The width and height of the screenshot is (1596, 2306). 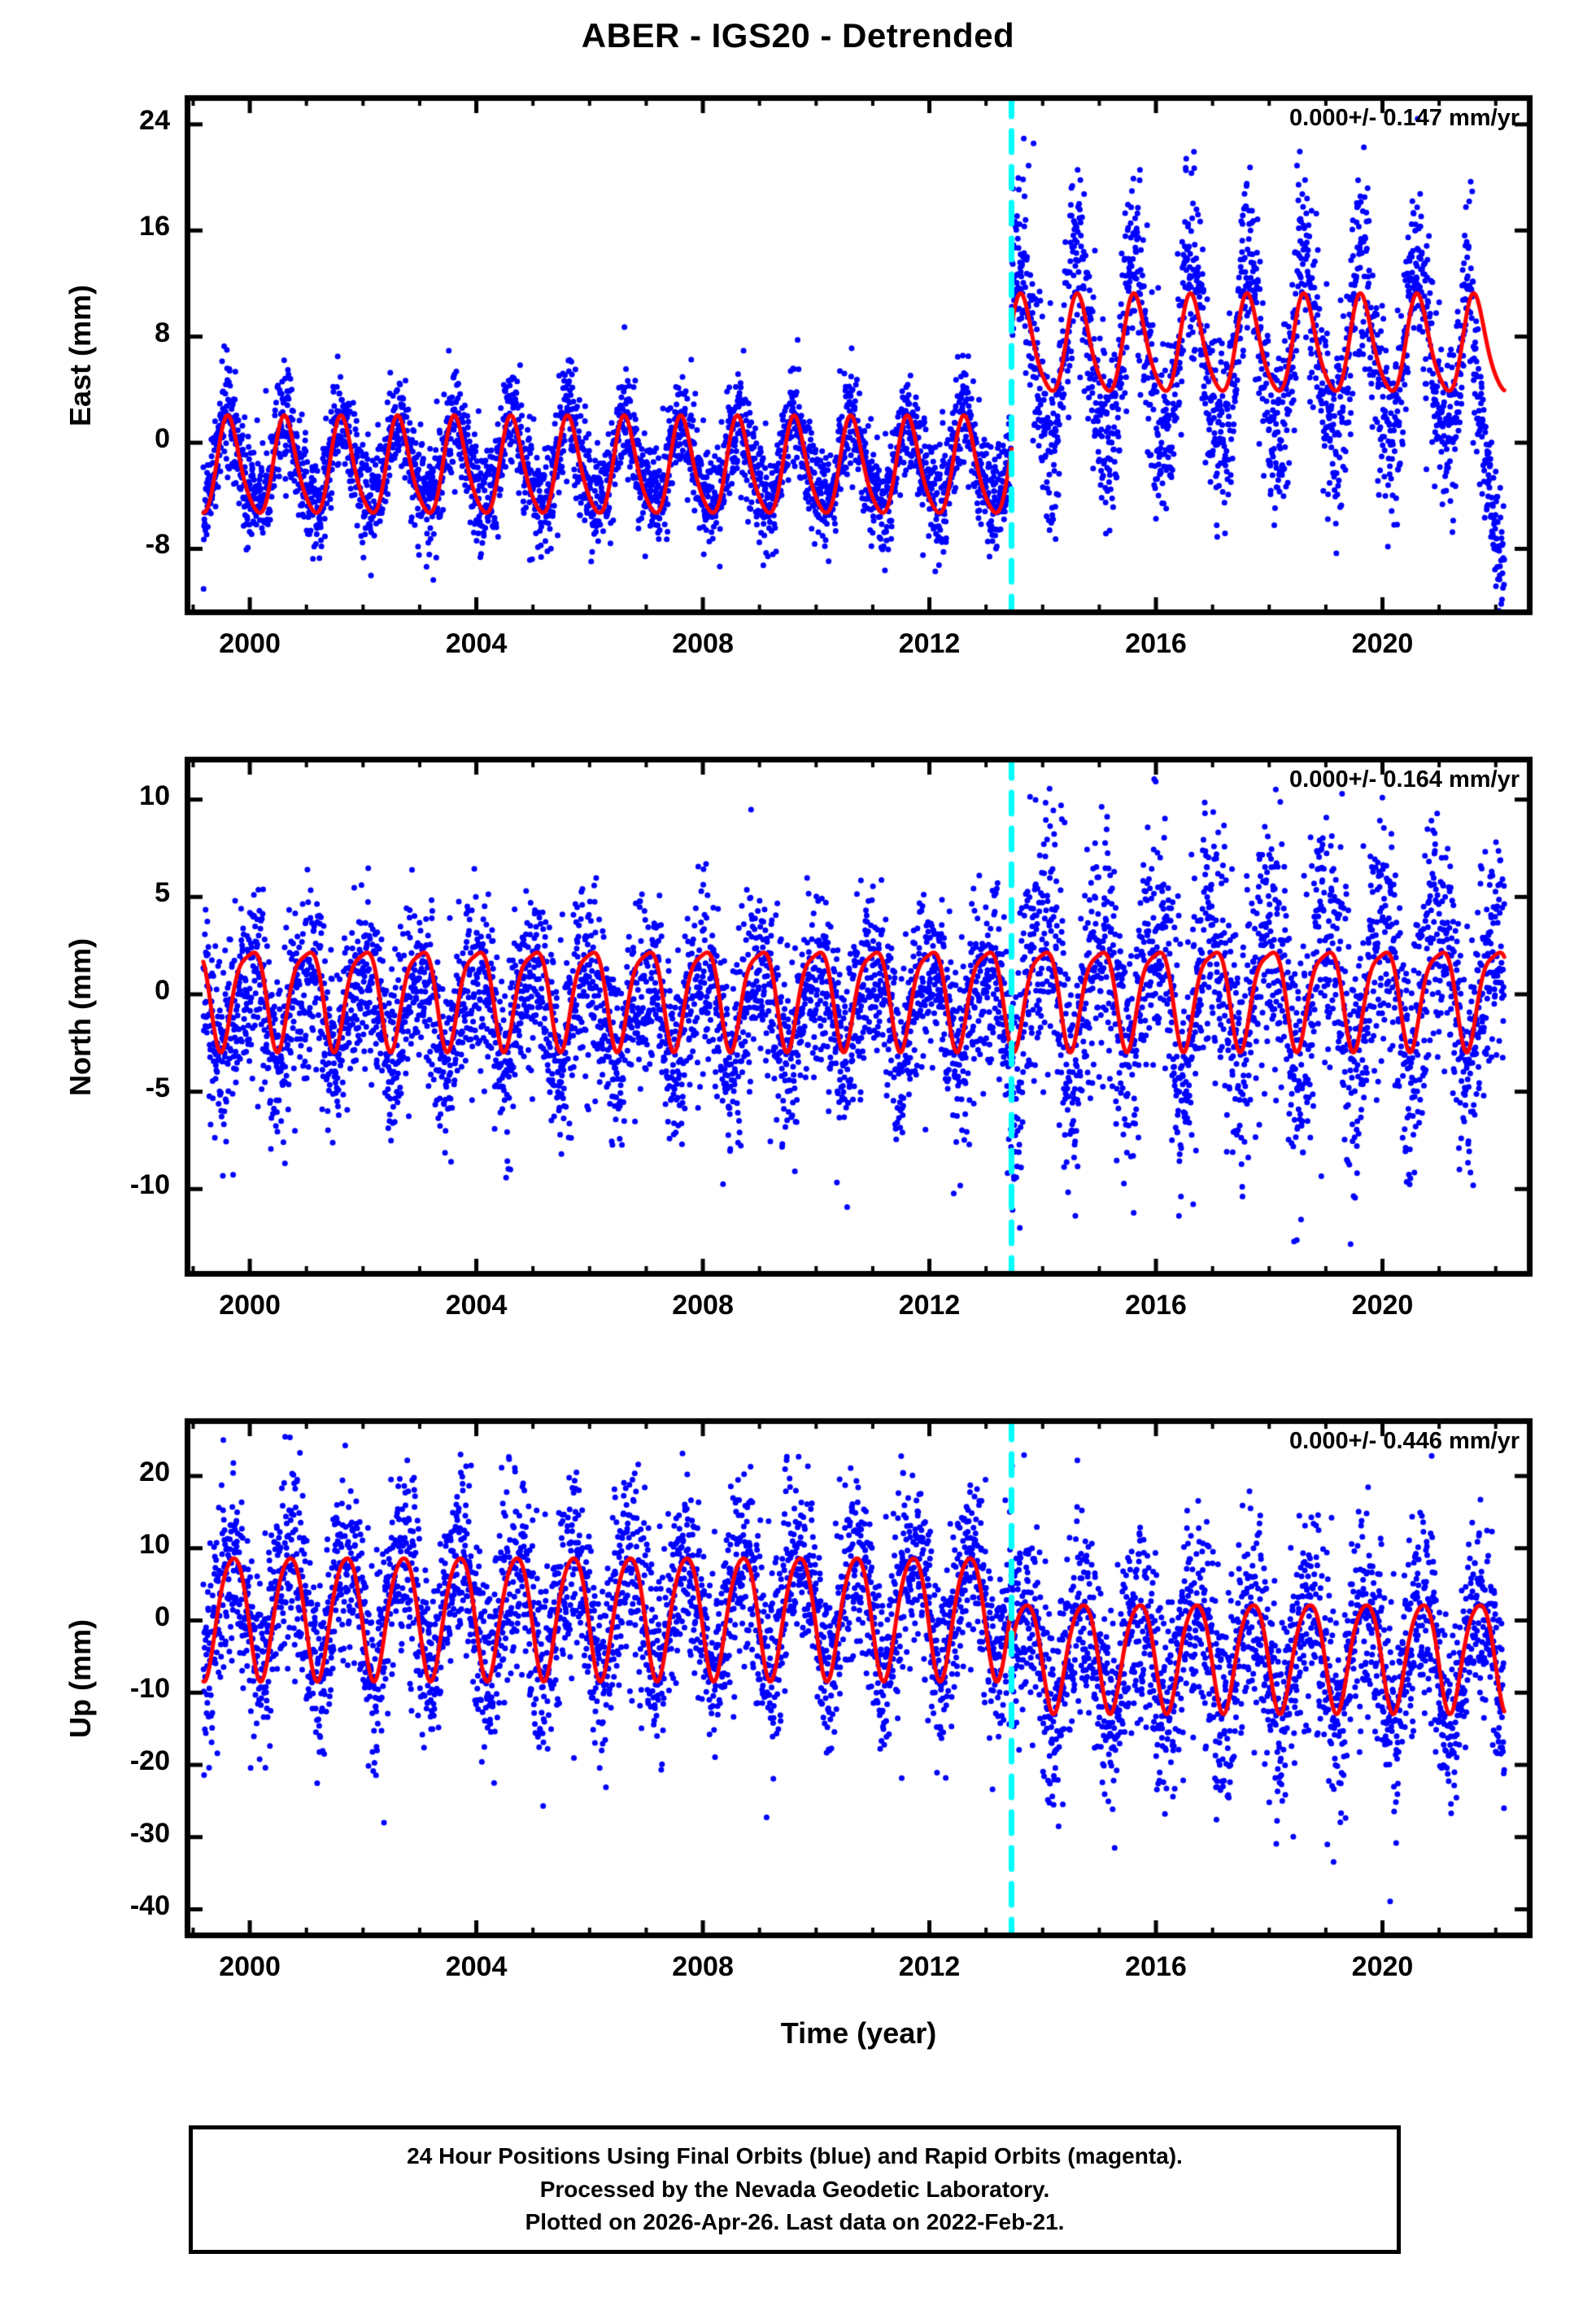 What do you see at coordinates (154, 795) in the screenshot?
I see `ytick-label-north-10: 10` at bounding box center [154, 795].